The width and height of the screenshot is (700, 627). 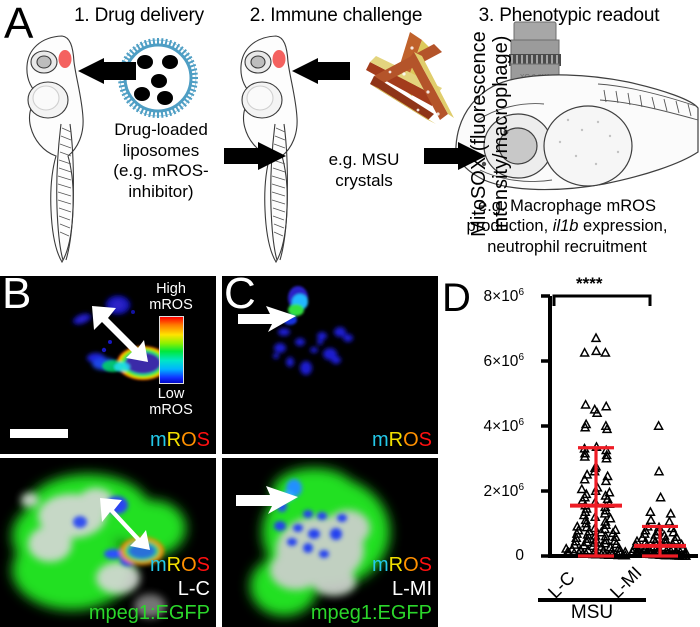 I want to click on group-bracket-label: MSU, so click(x=592, y=612).